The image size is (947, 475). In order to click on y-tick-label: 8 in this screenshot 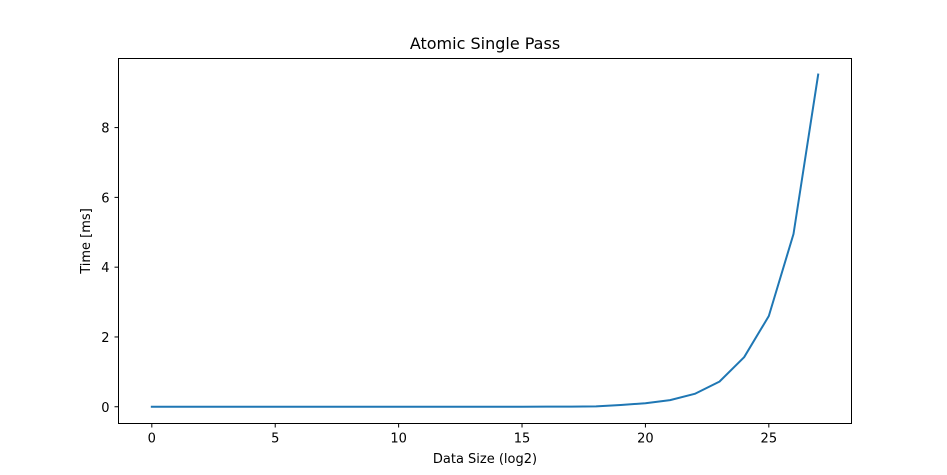, I will do `click(105, 129)`.